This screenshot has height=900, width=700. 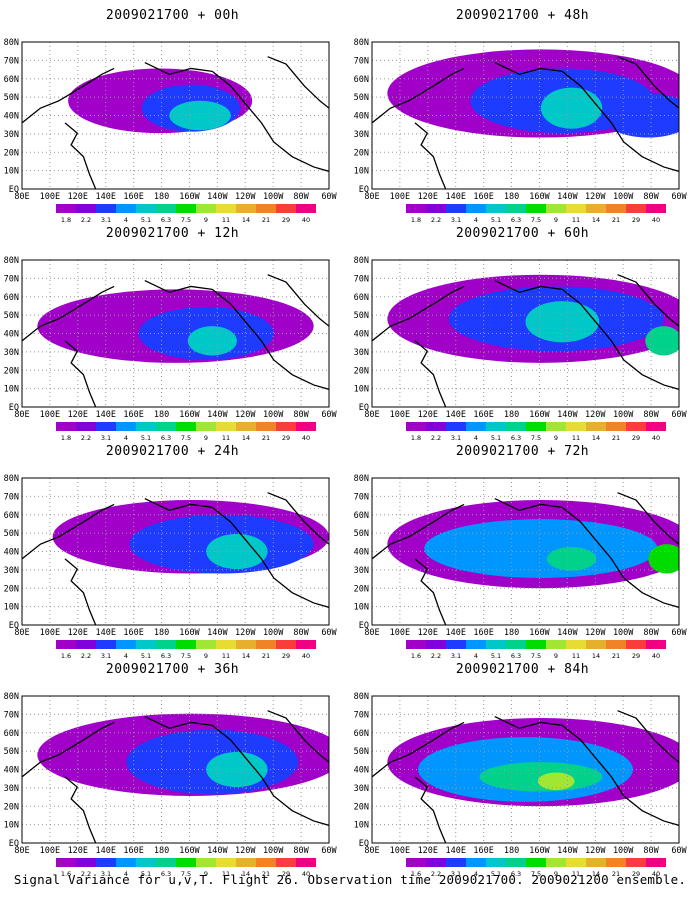 What do you see at coordinates (567, 633) in the screenshot?
I see `lon-tick-label: 140W` at bounding box center [567, 633].